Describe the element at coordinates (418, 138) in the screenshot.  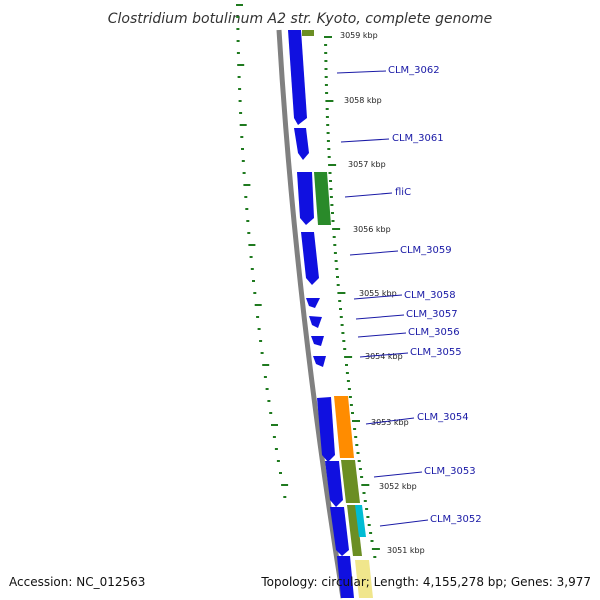
I see `gene-label: CLM_3061` at that location.